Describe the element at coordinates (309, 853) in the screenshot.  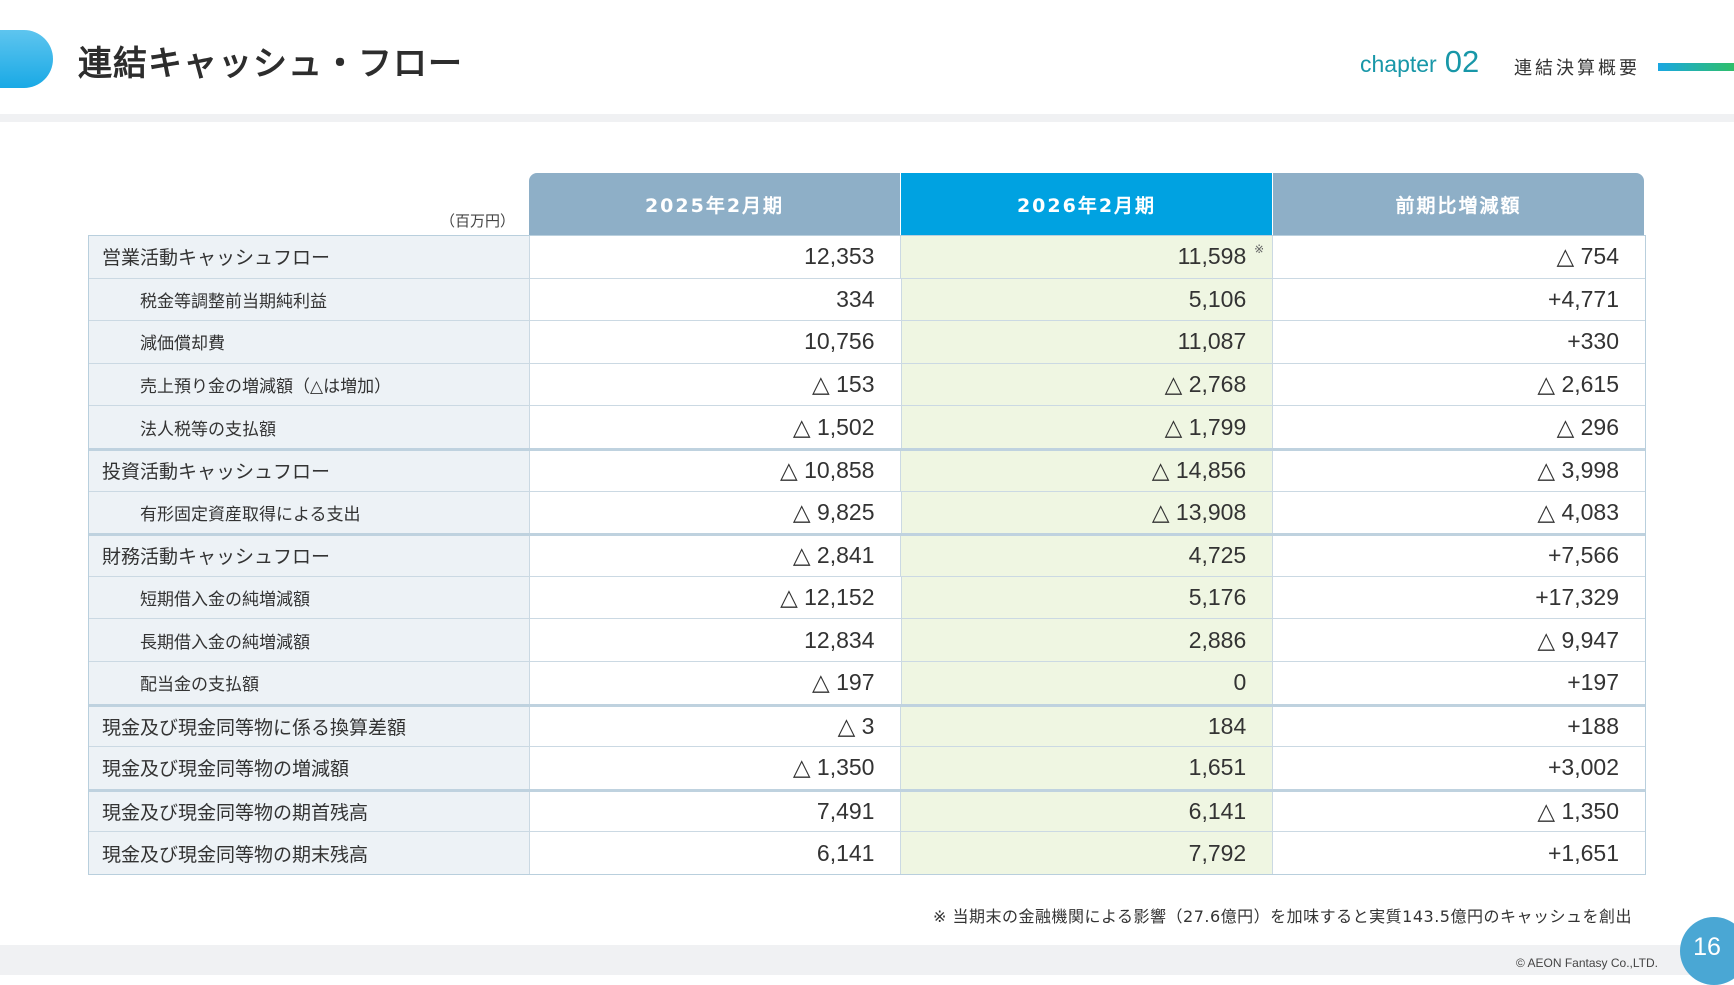
I see `row-label: 現金及び現金同等物の期末残高` at that location.